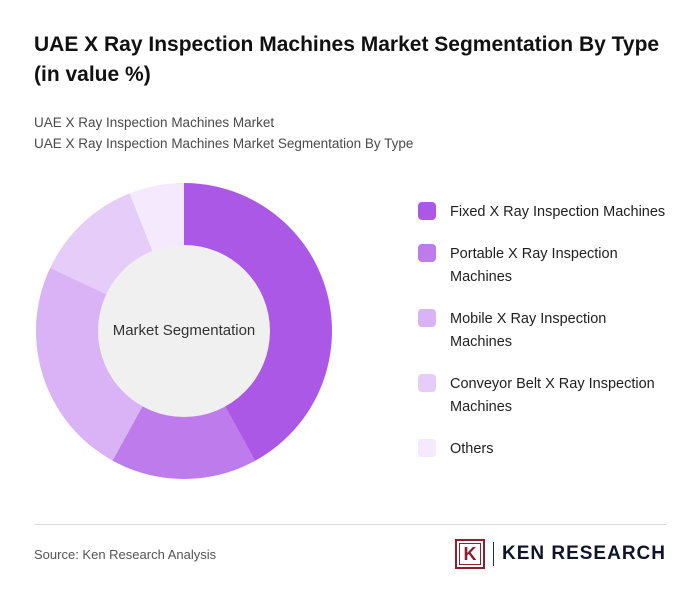 This screenshot has height=591, width=700. What do you see at coordinates (125, 554) in the screenshot?
I see `source-note: Source: Ken Research Analysis` at bounding box center [125, 554].